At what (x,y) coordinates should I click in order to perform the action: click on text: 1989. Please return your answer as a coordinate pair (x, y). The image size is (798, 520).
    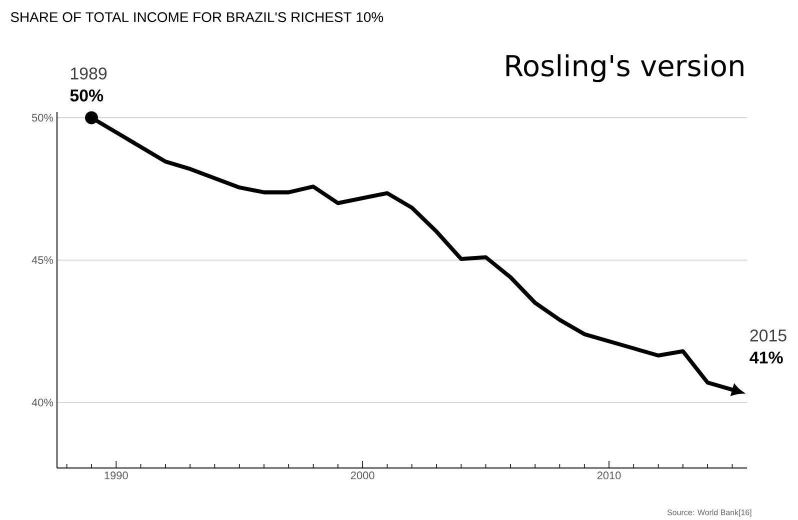
    Looking at the image, I should click on (88, 74).